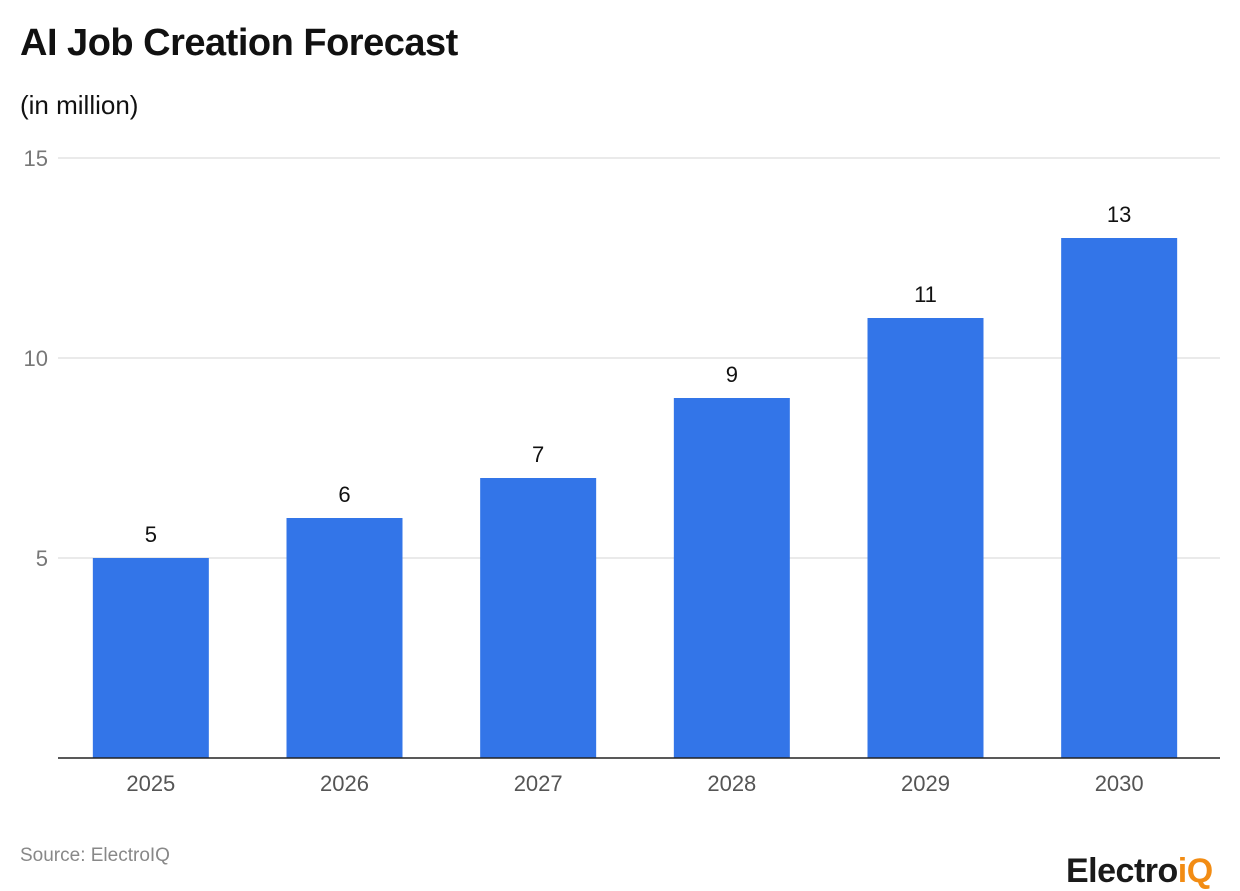  I want to click on logo-accent: iQ, so click(1195, 871).